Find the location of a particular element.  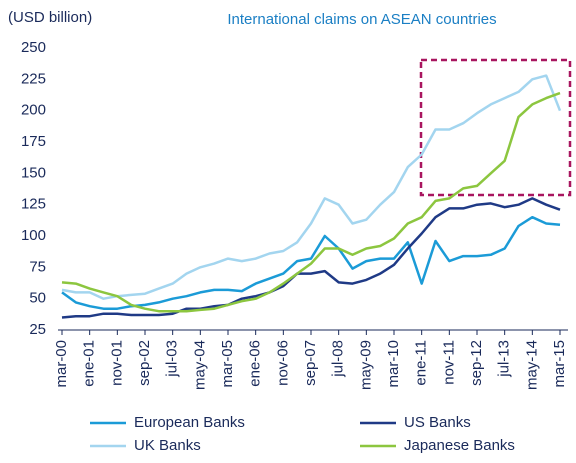

y-tick-label: 25 is located at coordinates (37, 329).